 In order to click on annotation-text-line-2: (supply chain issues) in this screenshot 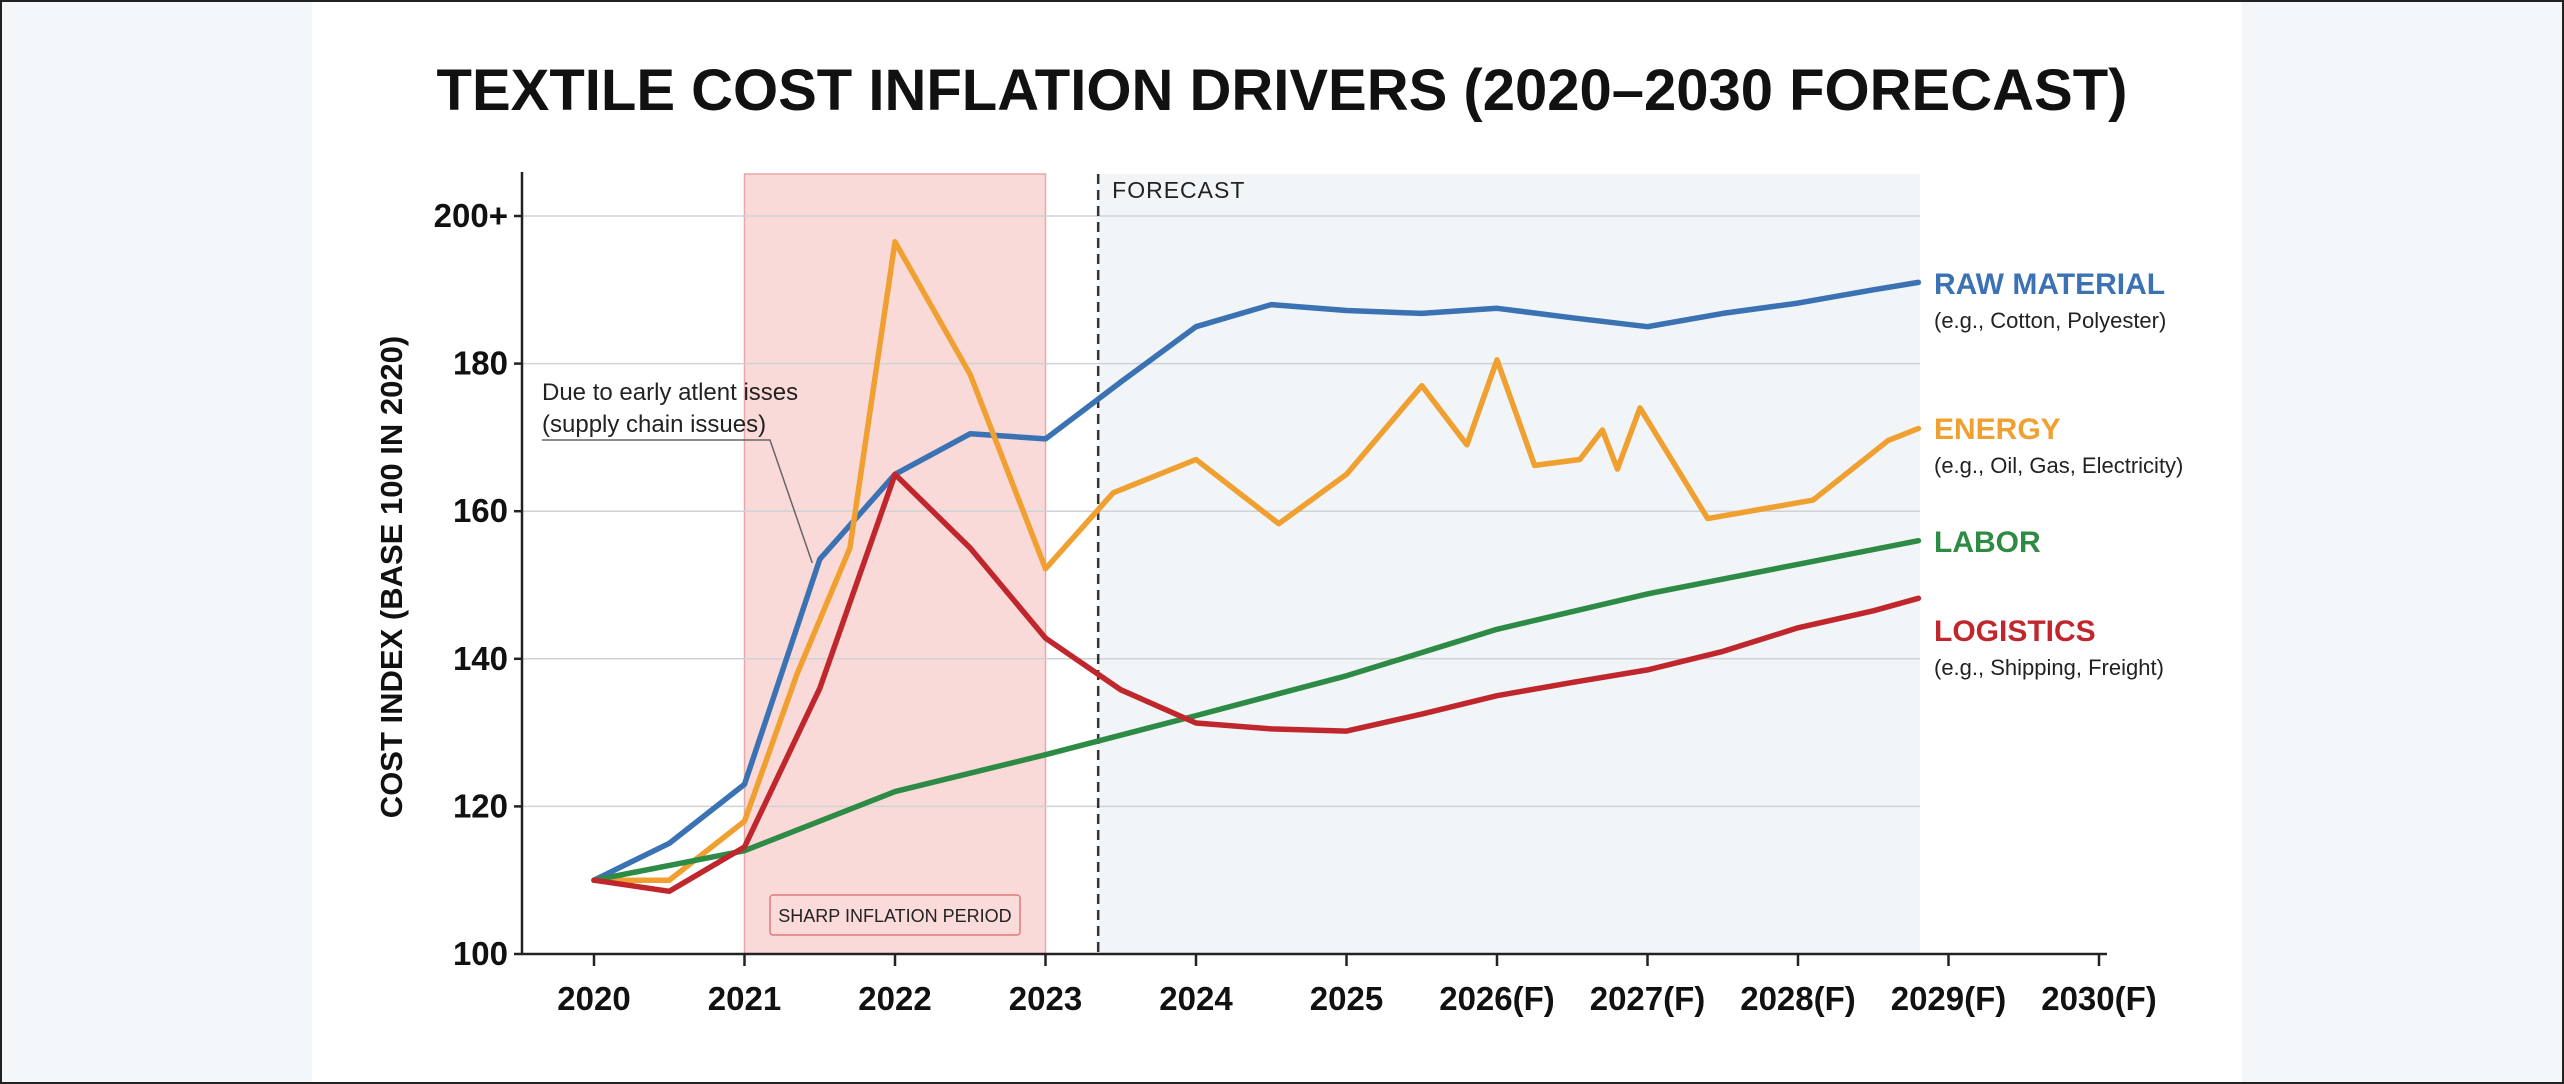, I will do `click(654, 424)`.